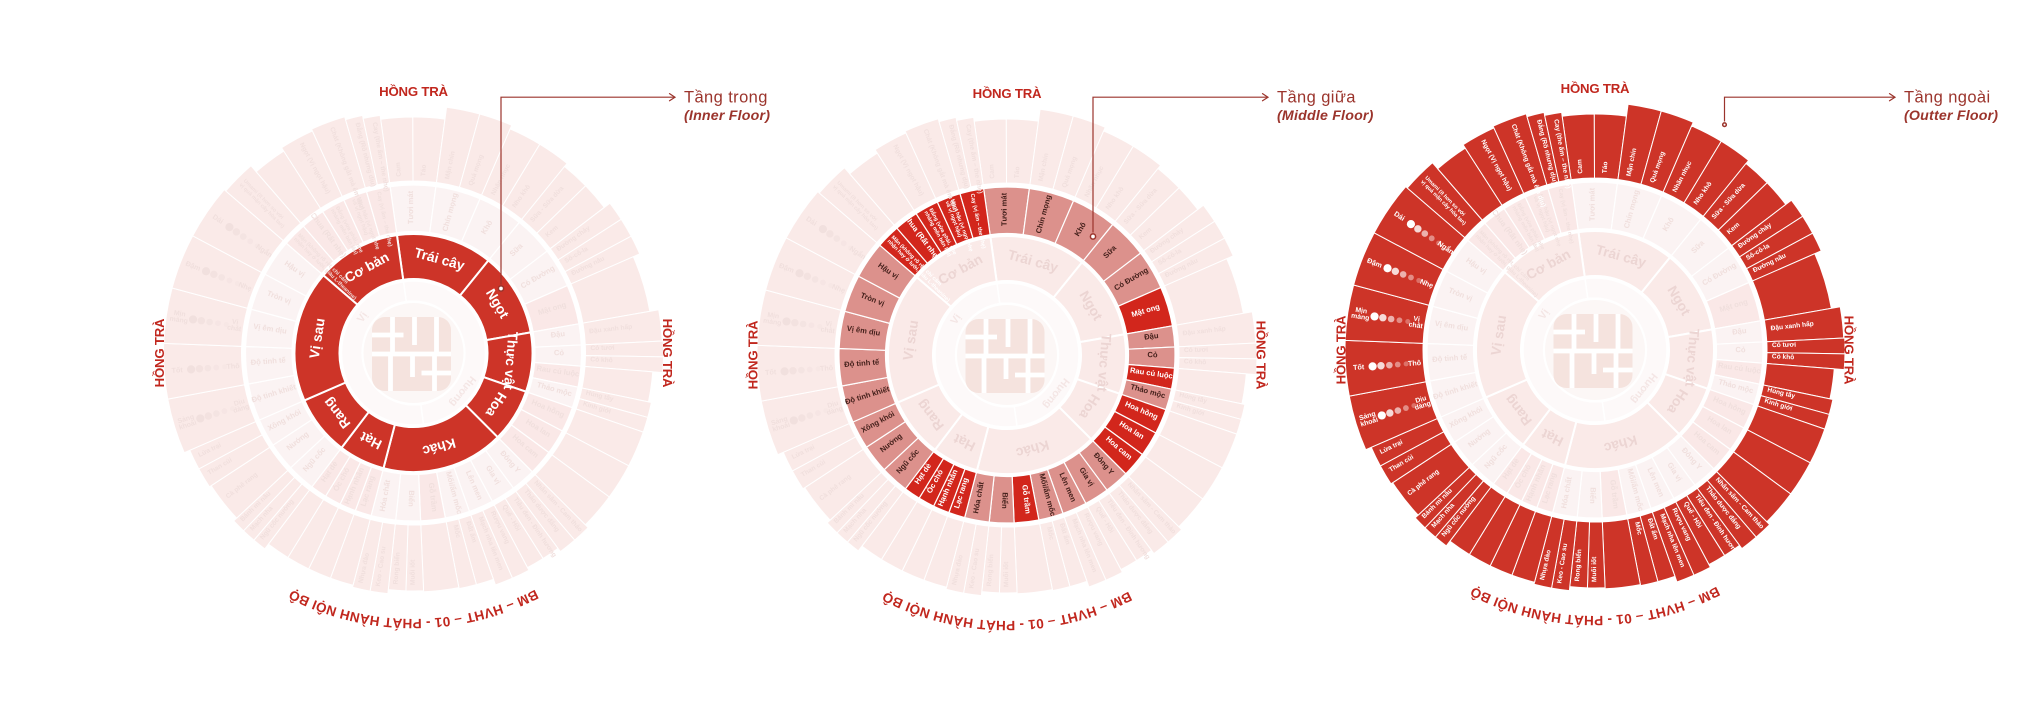 The height and width of the screenshot is (710, 2025). Describe the element at coordinates (1316, 97) in the screenshot. I see `svg-text: Tầng giữa` at that location.